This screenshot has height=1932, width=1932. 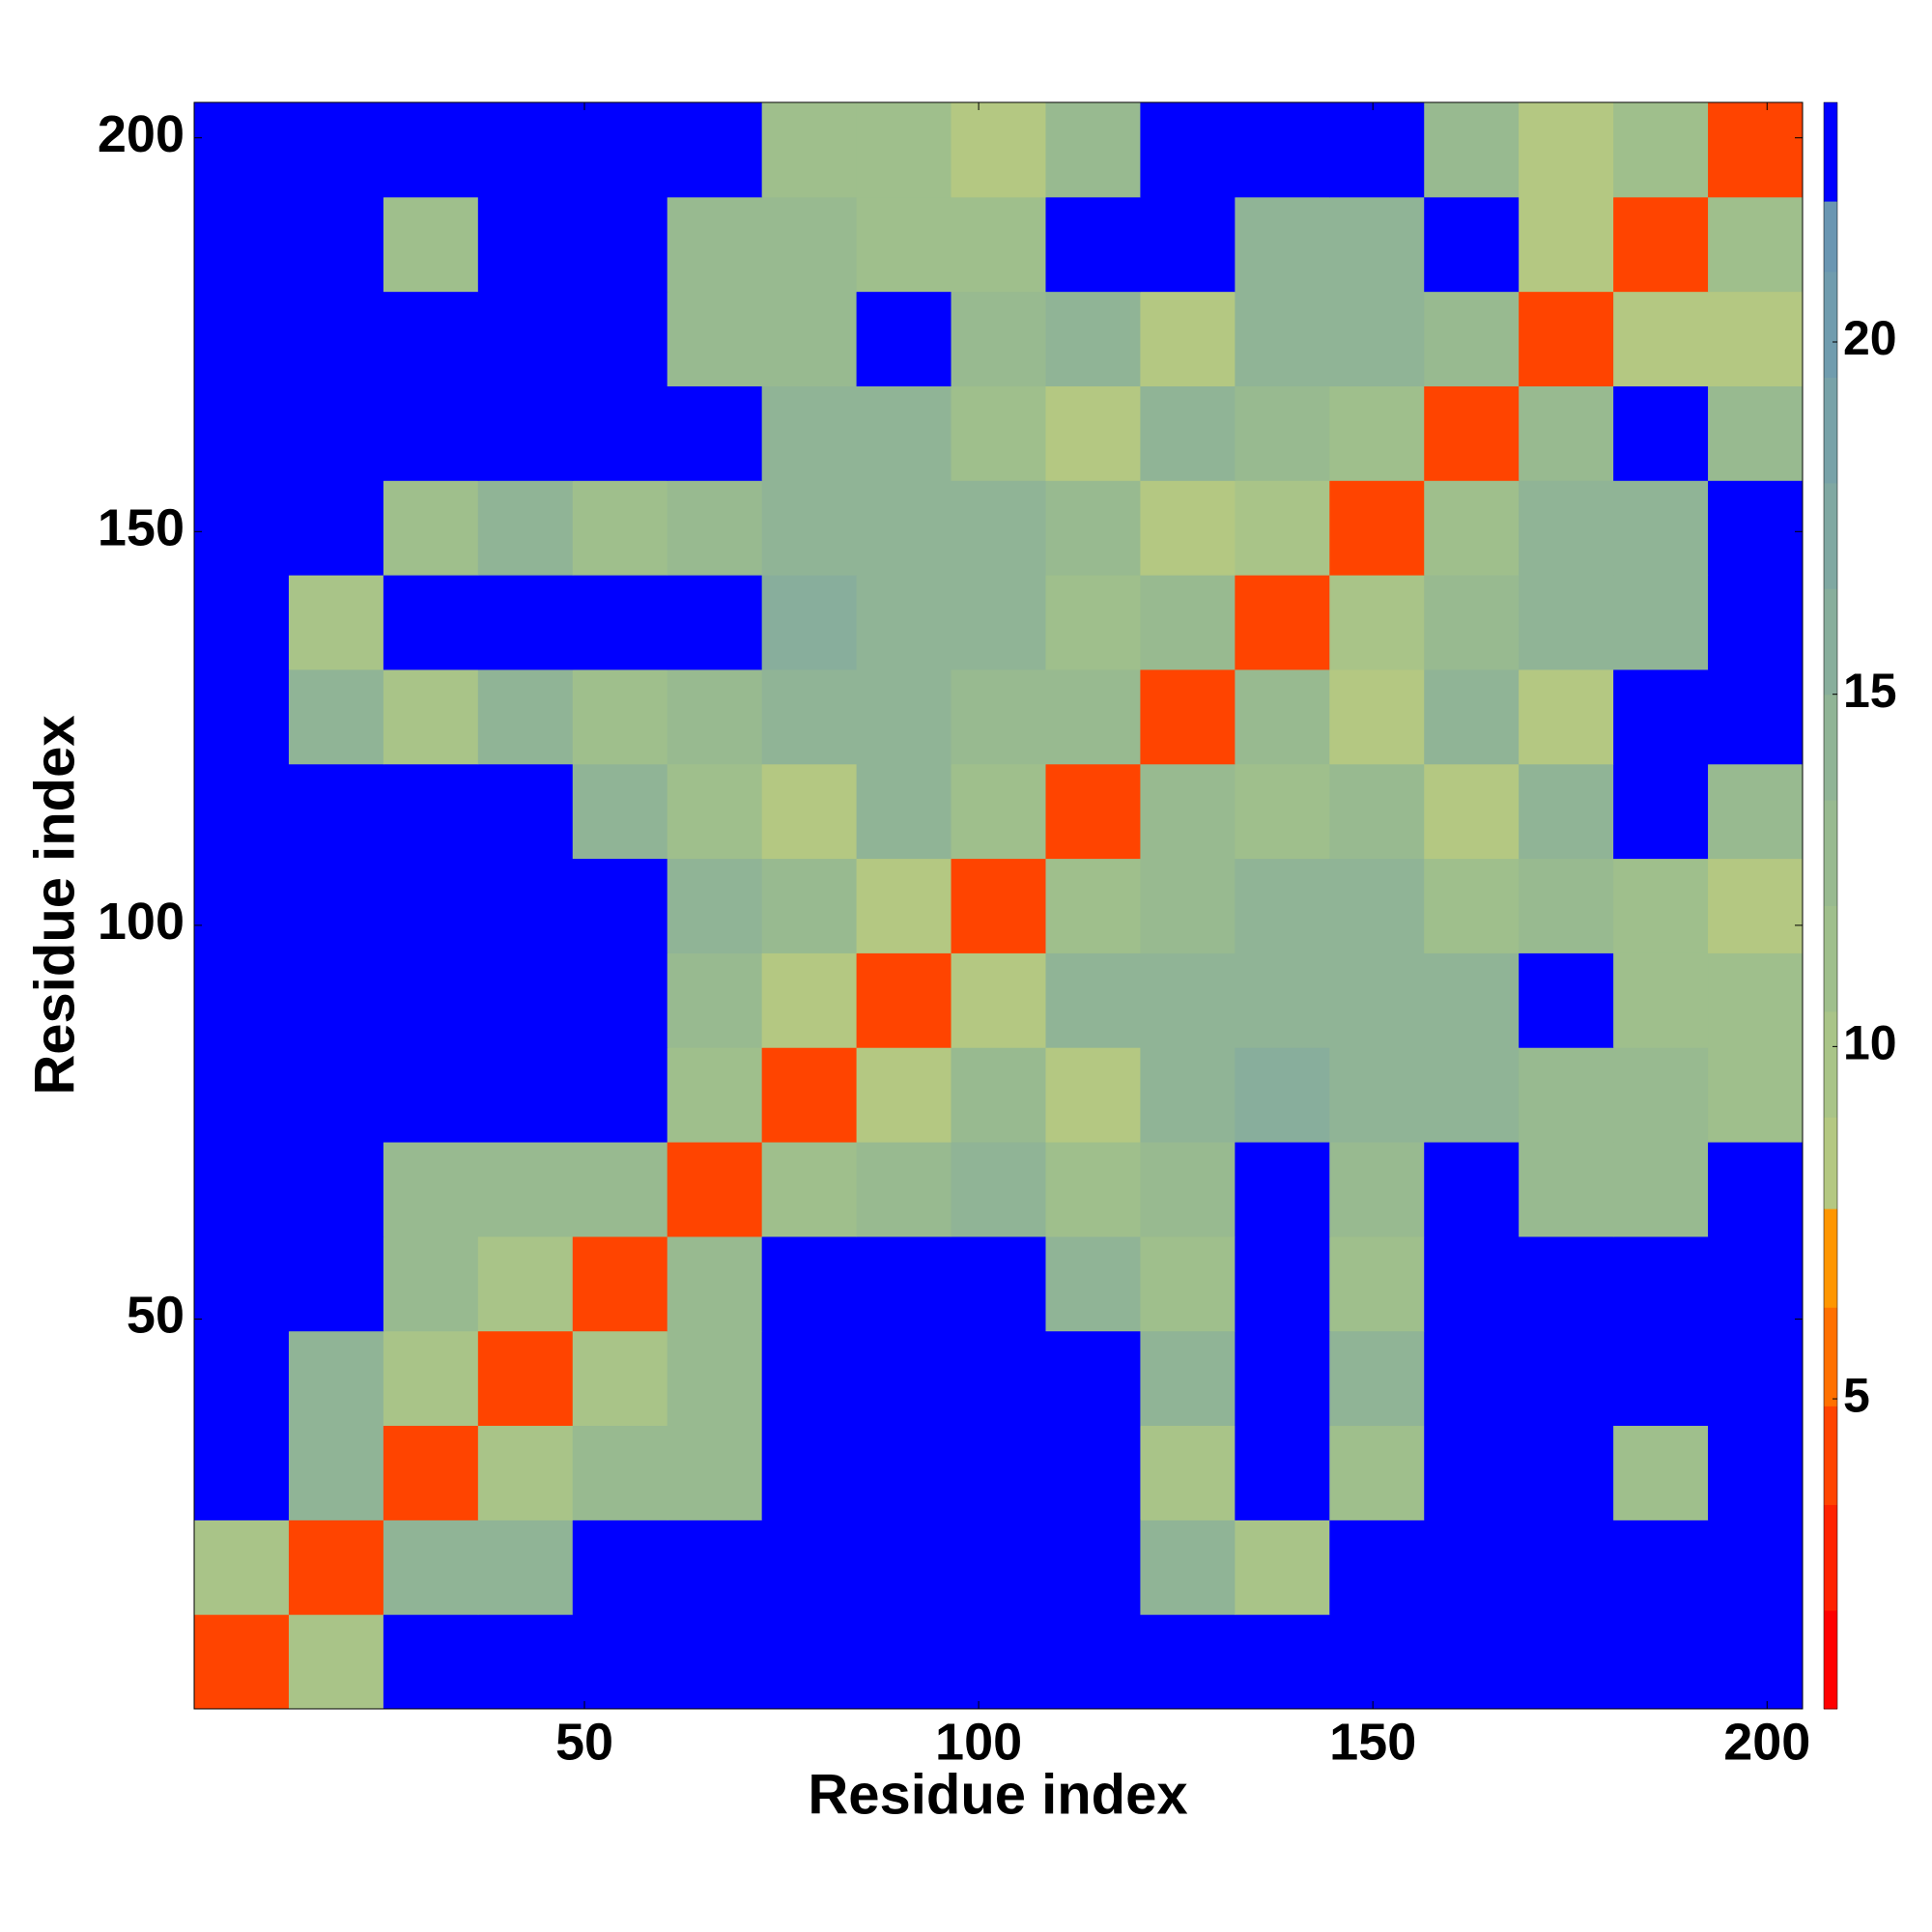 What do you see at coordinates (141, 922) in the screenshot?
I see `y-tick-label: 100` at bounding box center [141, 922].